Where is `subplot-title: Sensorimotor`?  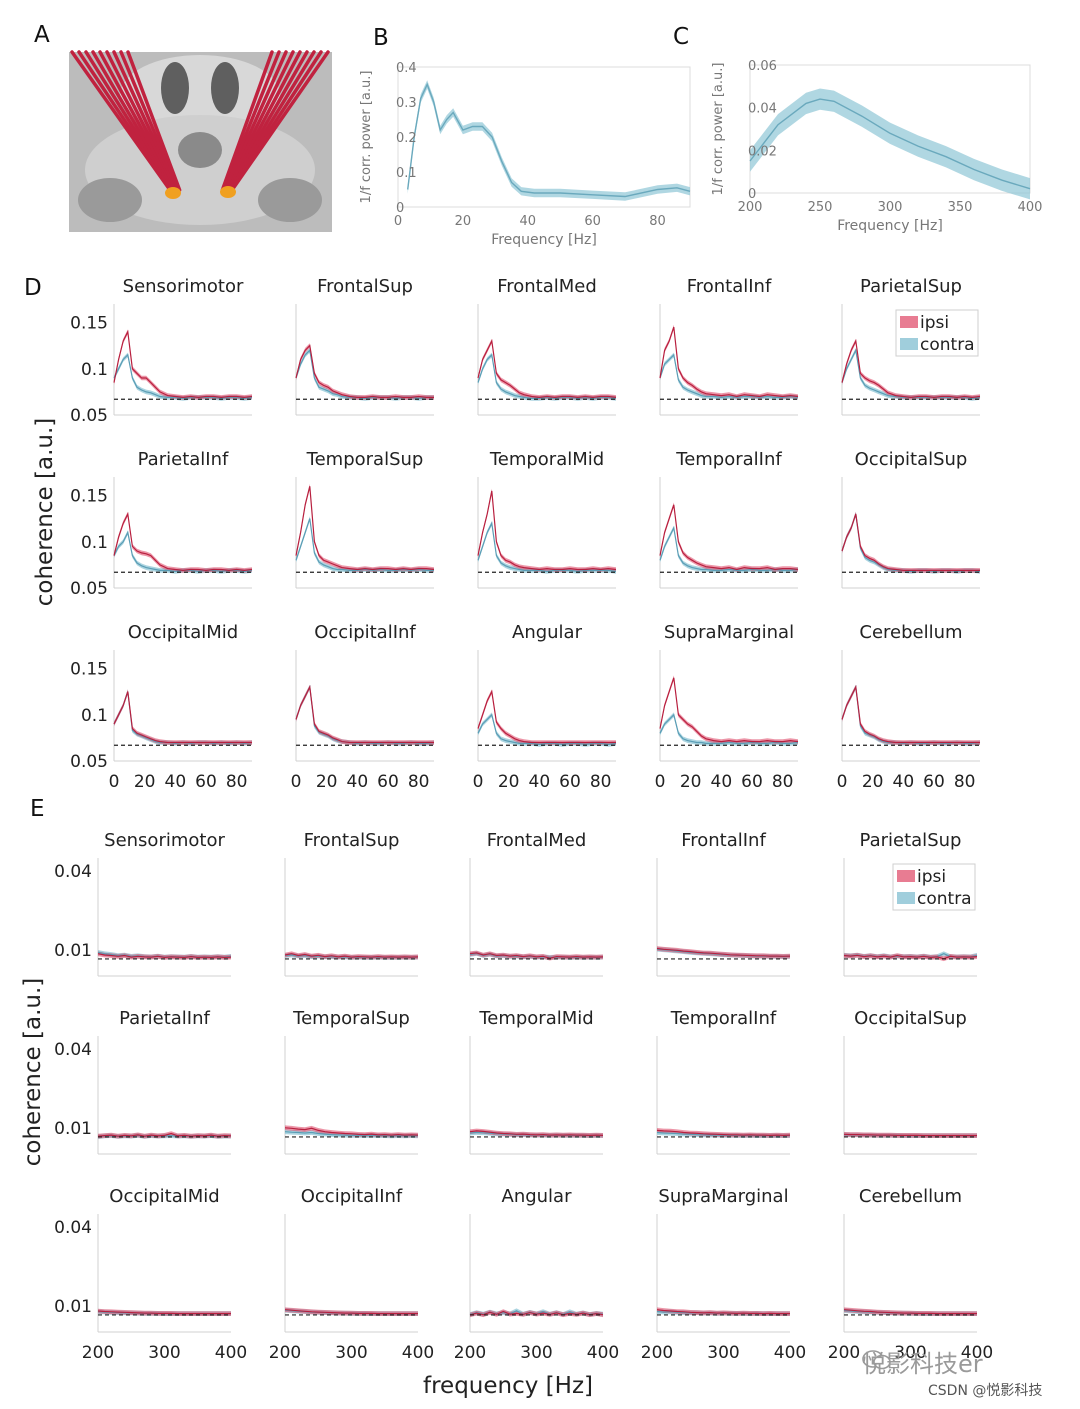 subplot-title: Sensorimotor is located at coordinates (164, 840).